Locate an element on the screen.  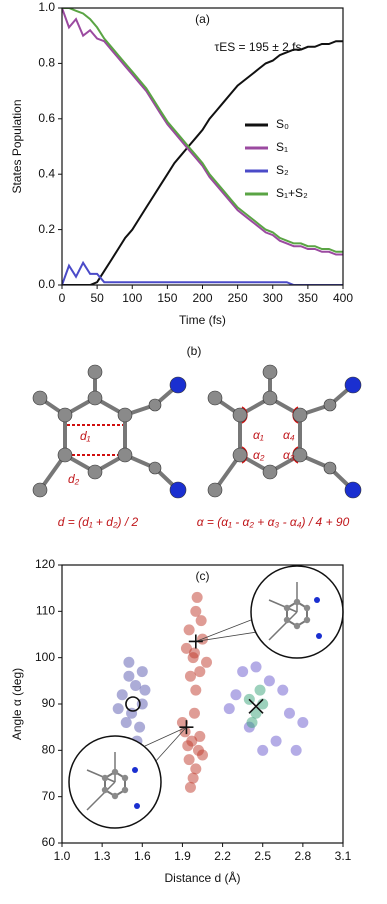
plot is located at coordinates (210, 692).